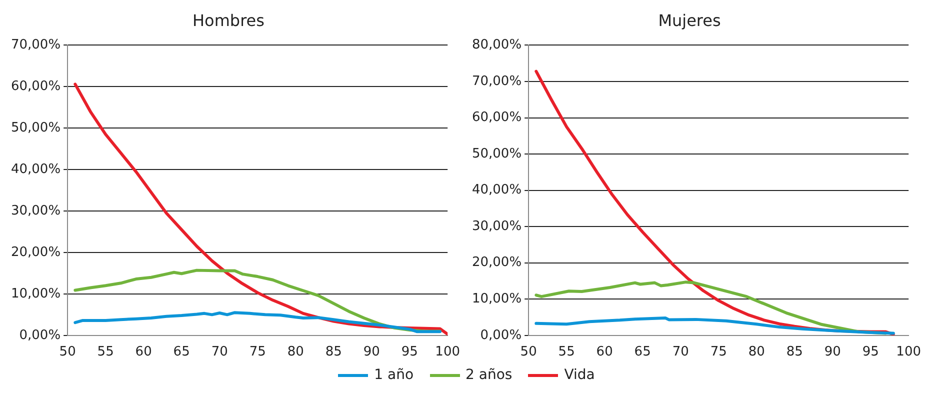  What do you see at coordinates (394, 375) in the screenshot?
I see `legend-label: 1 año` at bounding box center [394, 375].